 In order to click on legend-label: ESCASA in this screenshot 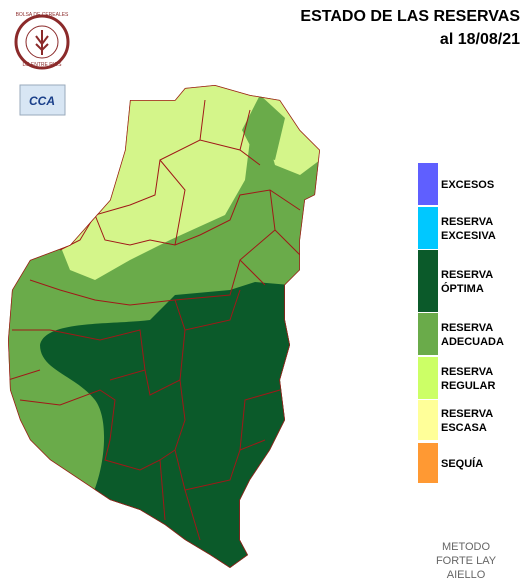, I will do `click(464, 428)`.